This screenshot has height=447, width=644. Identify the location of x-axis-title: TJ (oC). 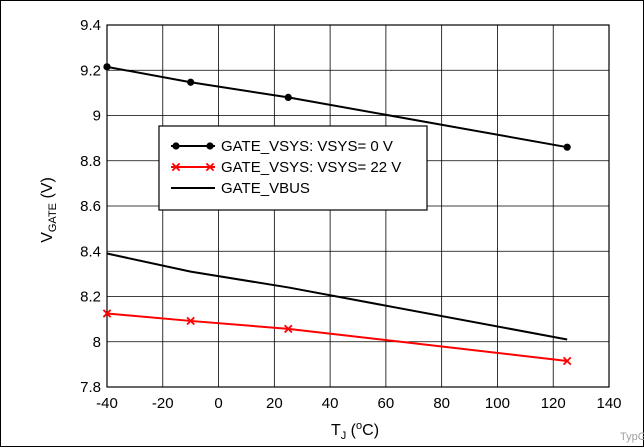
(355, 431).